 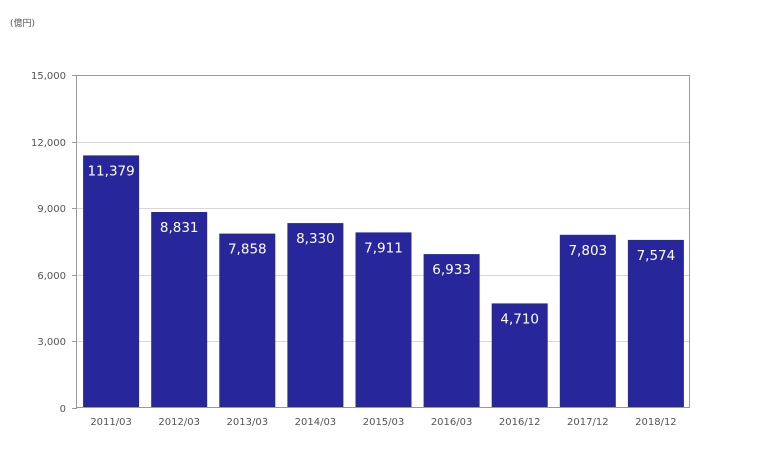 What do you see at coordinates (63, 409) in the screenshot?
I see `y-tick-label: 0` at bounding box center [63, 409].